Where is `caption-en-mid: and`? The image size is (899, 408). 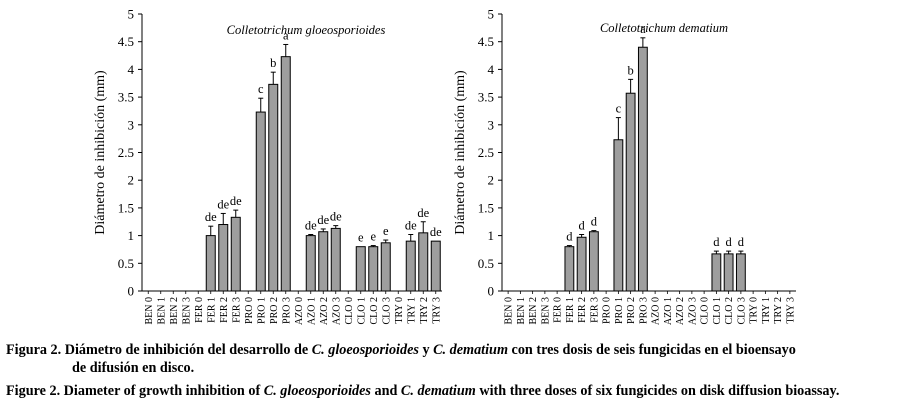 caption-en-mid: and is located at coordinates (385, 391).